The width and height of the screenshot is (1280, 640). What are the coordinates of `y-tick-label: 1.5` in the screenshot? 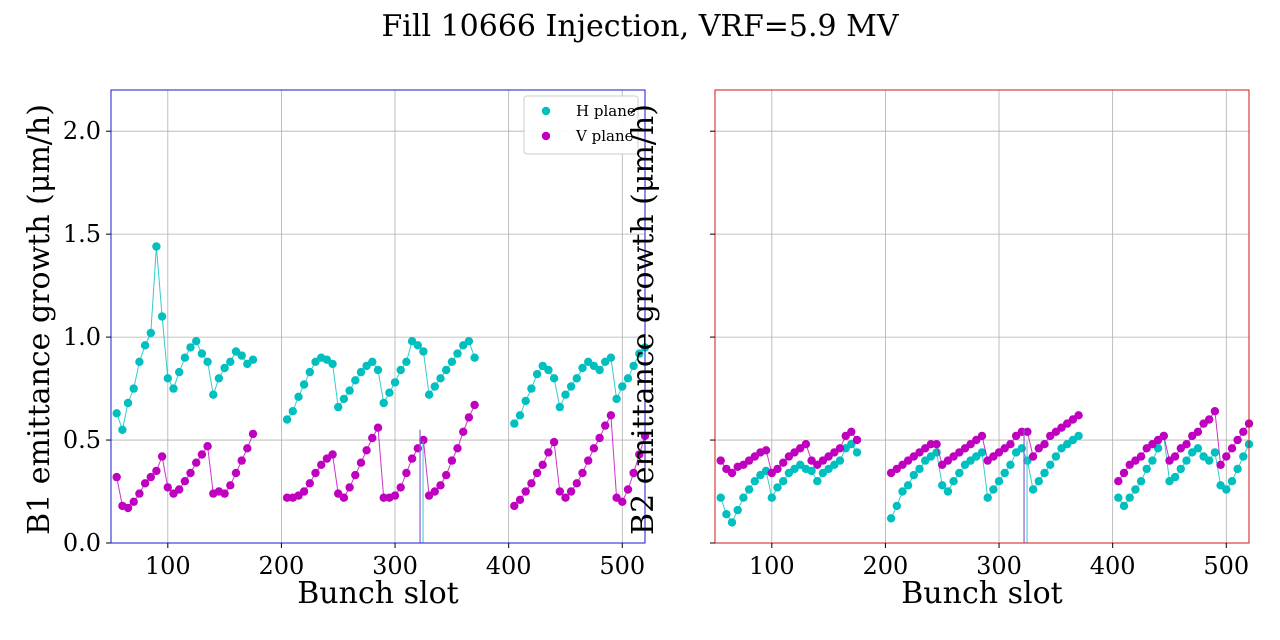 It's located at (82, 234).